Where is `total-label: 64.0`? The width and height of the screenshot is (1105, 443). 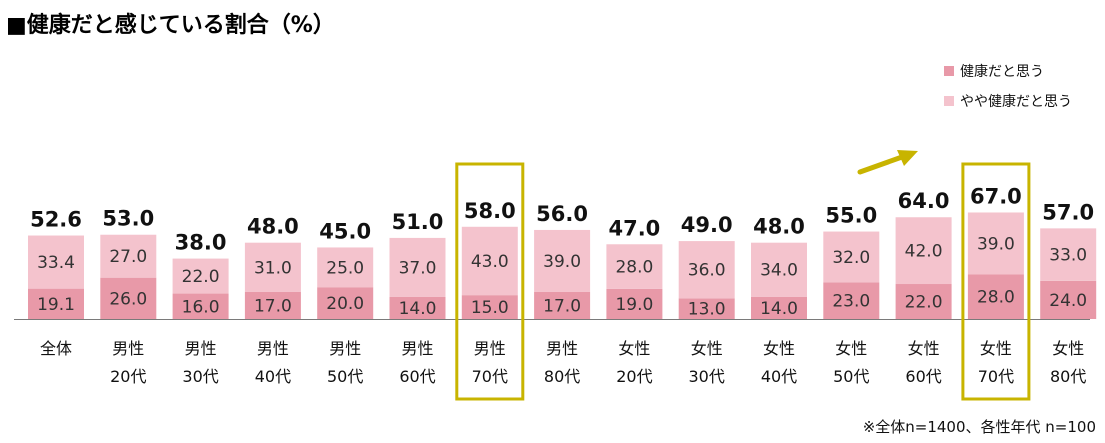
total-label: 64.0 is located at coordinates (924, 201).